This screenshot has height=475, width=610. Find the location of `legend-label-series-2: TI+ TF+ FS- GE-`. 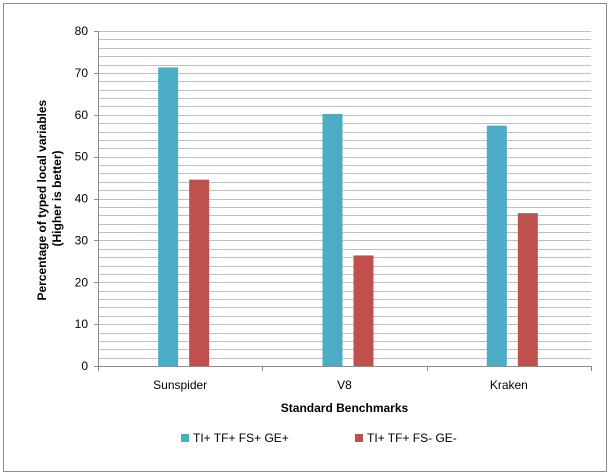

legend-label-series-2: TI+ TF+ FS- GE- is located at coordinates (412, 438).